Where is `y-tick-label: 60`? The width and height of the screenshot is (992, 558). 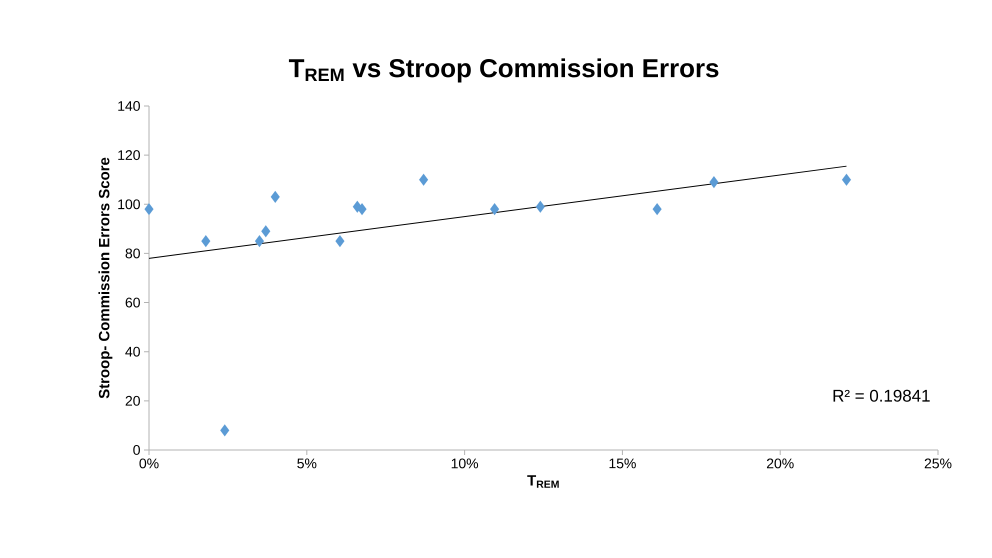
y-tick-label: 60 is located at coordinates (133, 303).